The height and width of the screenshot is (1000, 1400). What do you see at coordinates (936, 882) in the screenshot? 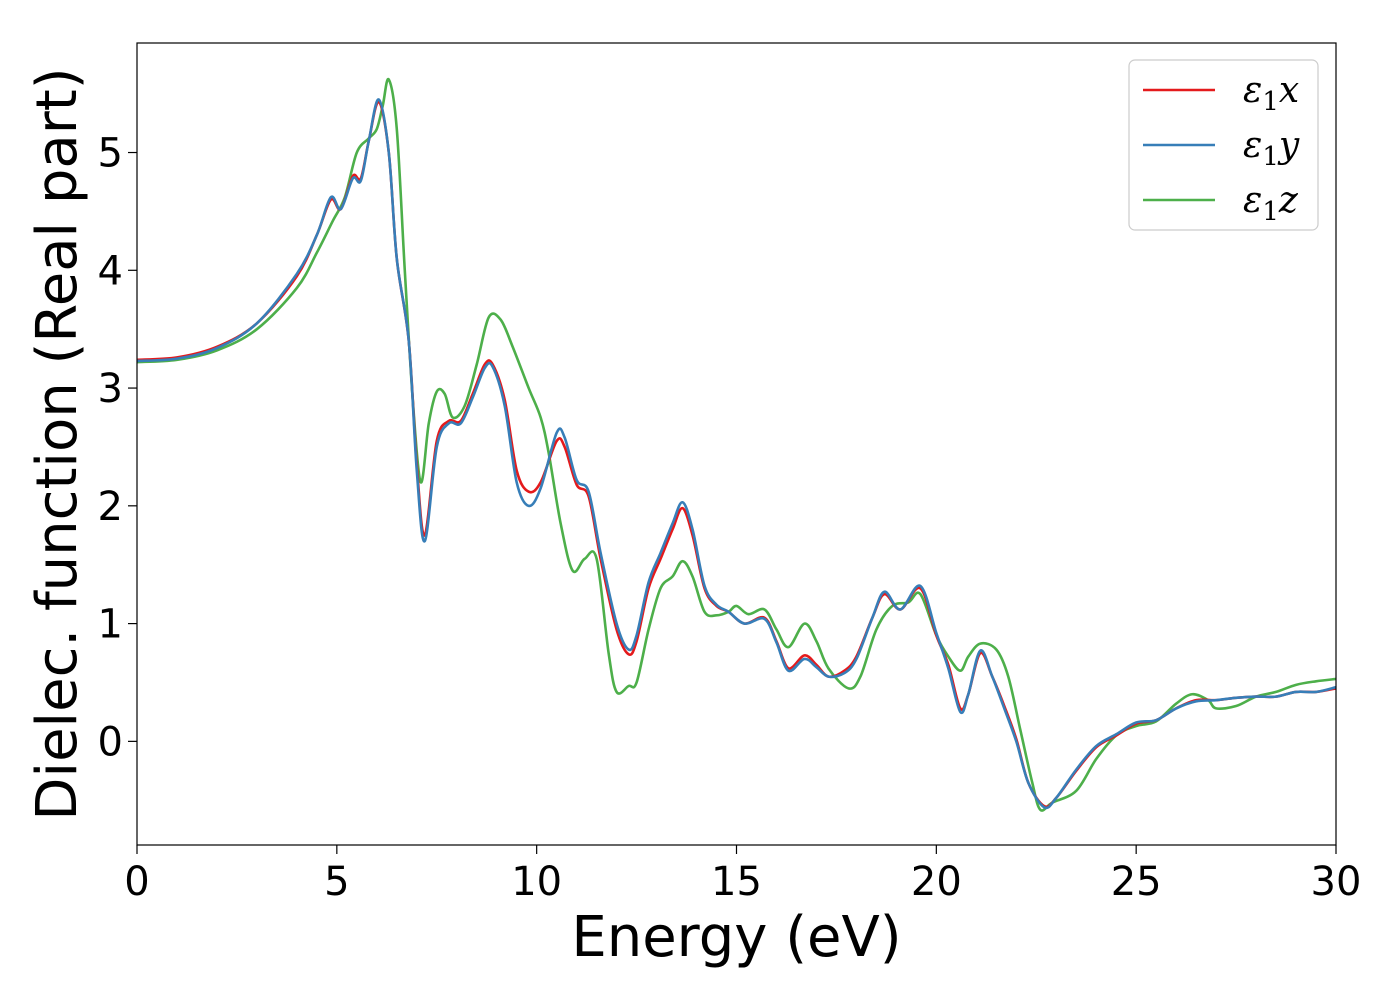
I see `x-tick-label: 20` at bounding box center [936, 882].